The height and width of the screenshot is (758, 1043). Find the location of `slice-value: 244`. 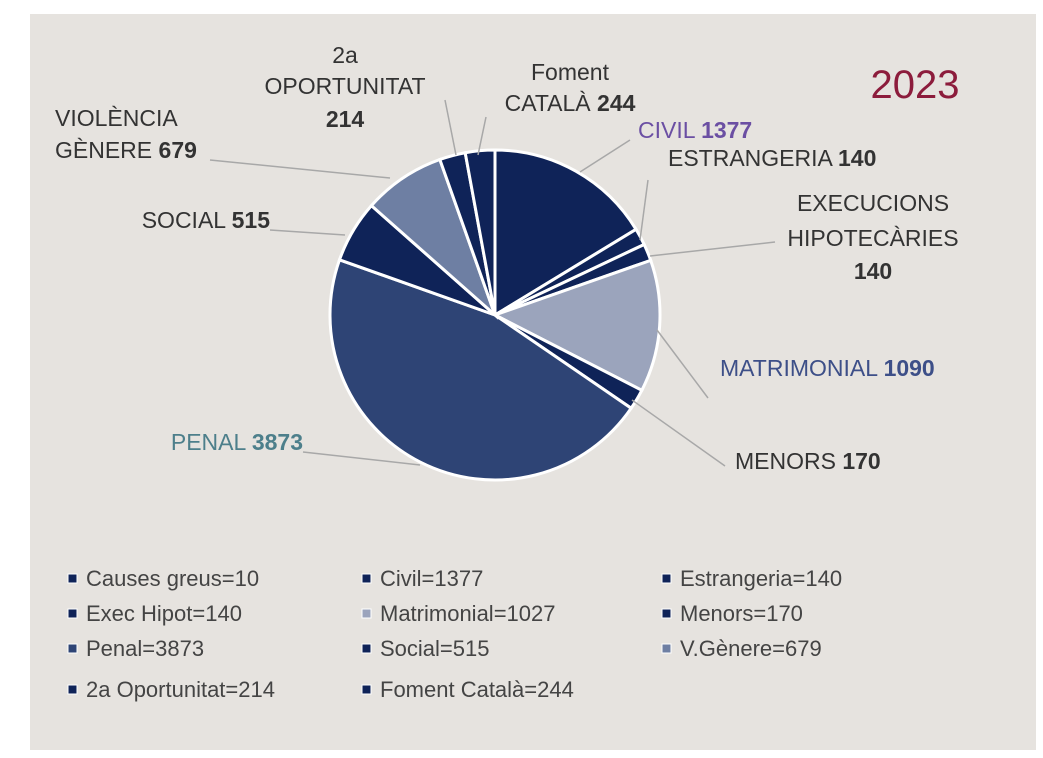

slice-value: 244 is located at coordinates (616, 103).